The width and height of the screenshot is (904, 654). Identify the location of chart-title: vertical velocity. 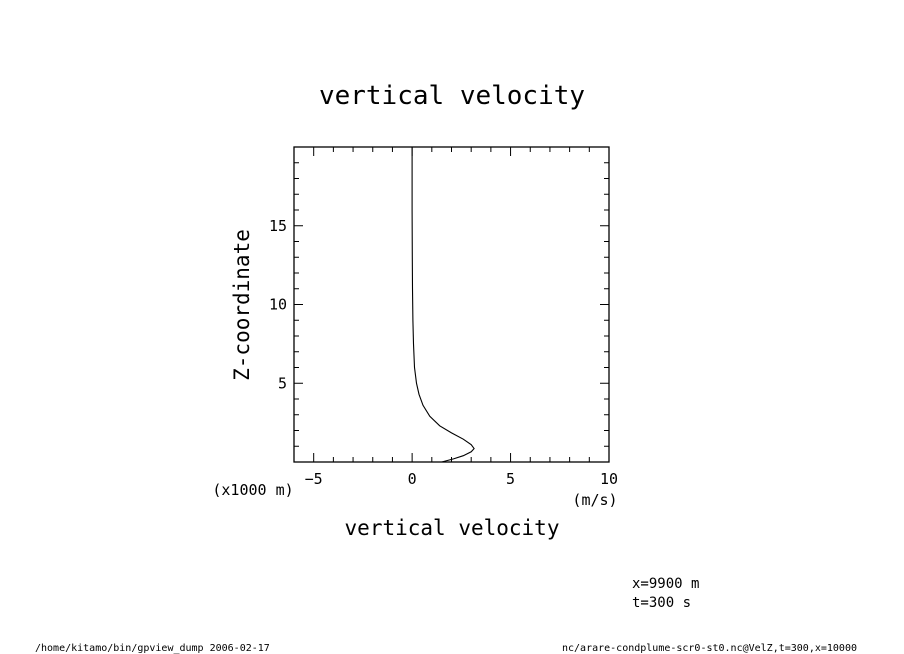
(452, 96).